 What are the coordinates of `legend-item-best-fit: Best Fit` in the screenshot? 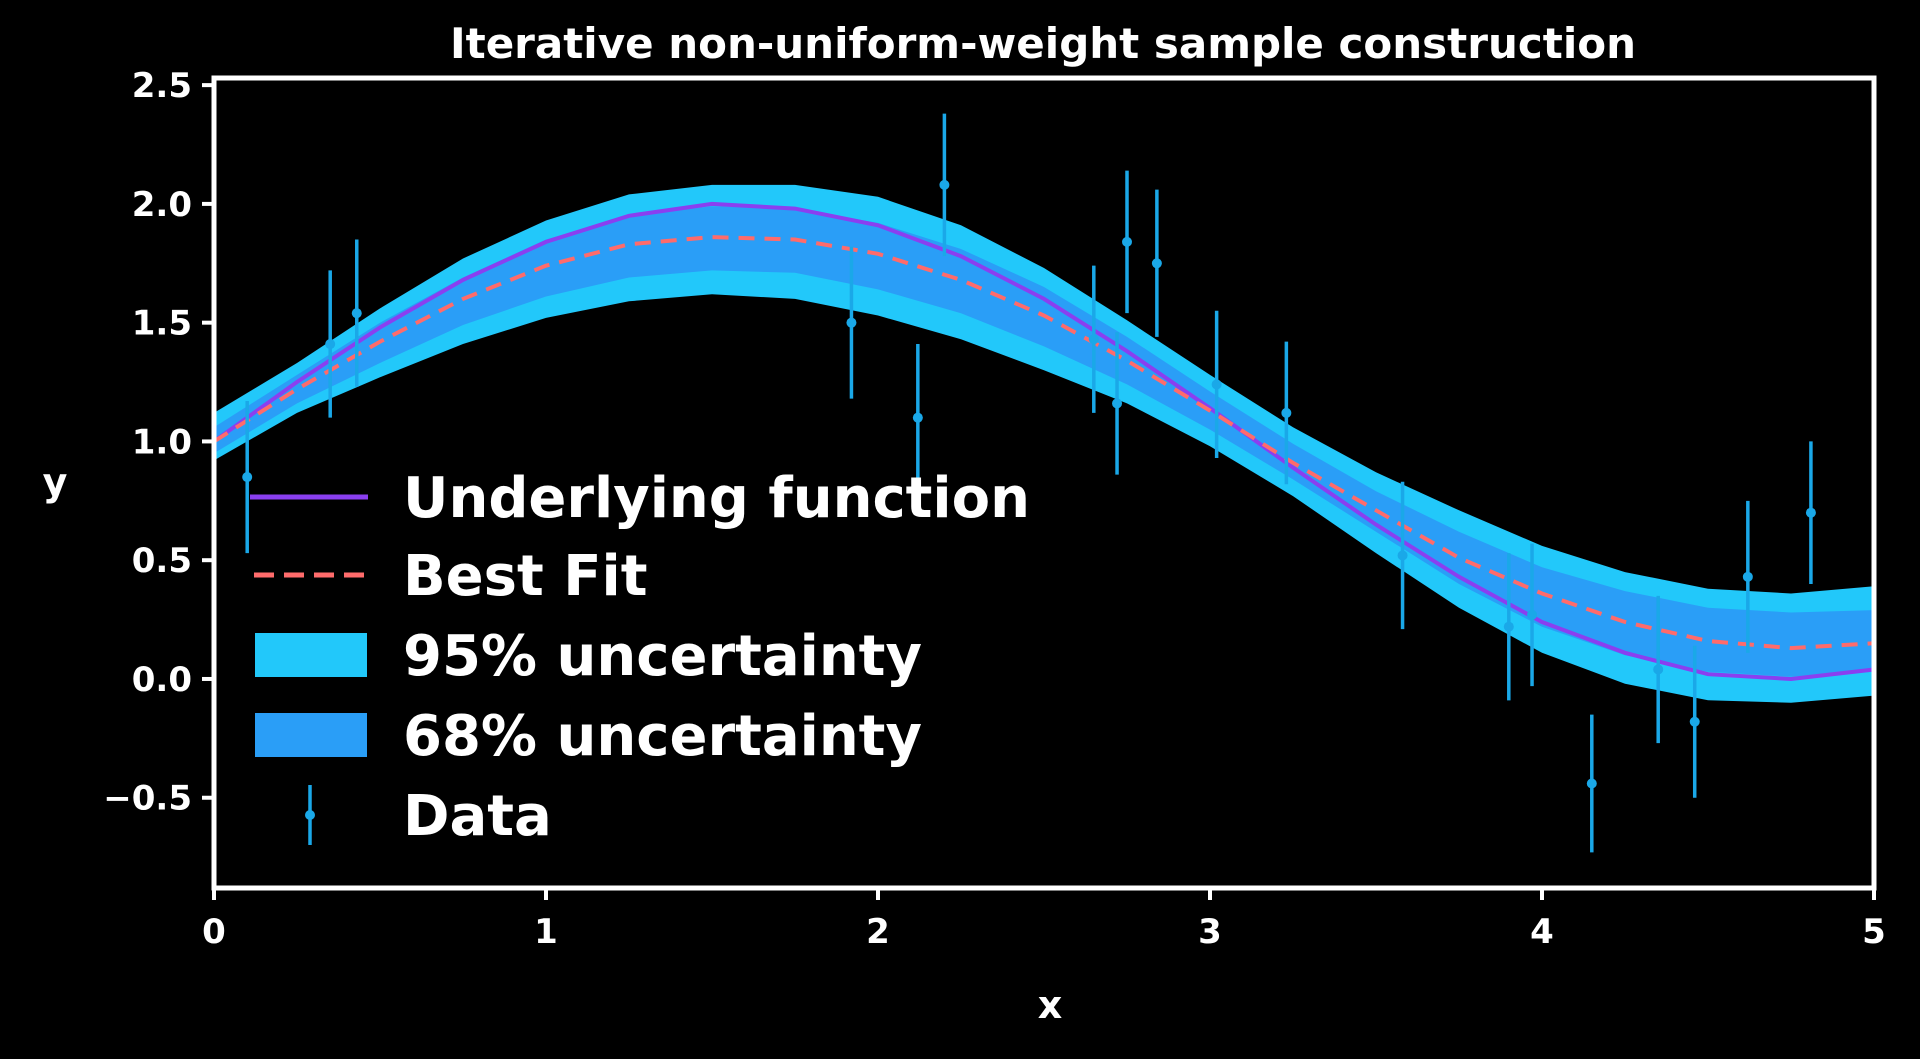 It's located at (450, 576).